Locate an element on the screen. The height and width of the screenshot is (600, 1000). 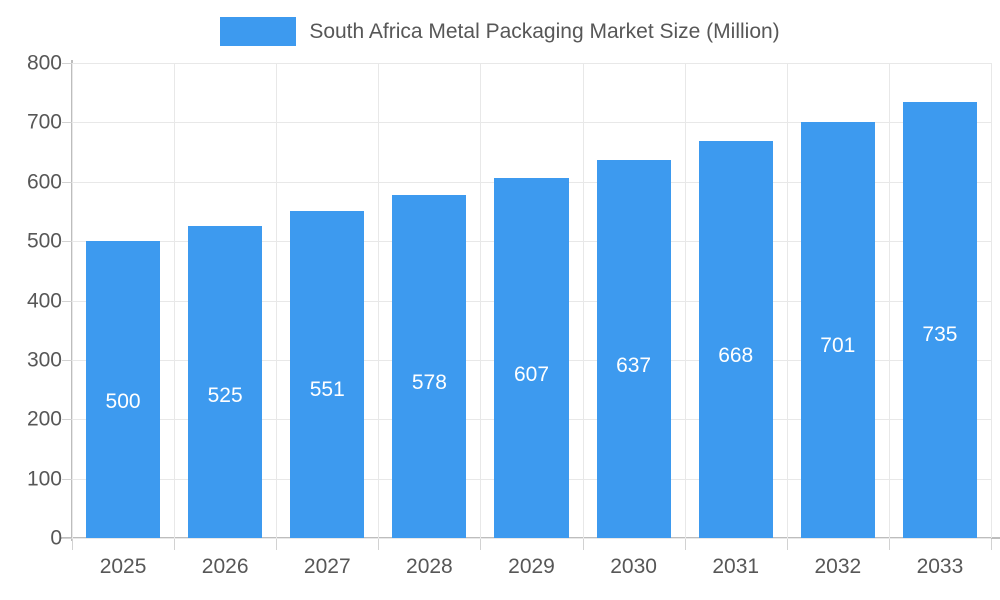
bar-value-label: 668 is located at coordinates (736, 356).